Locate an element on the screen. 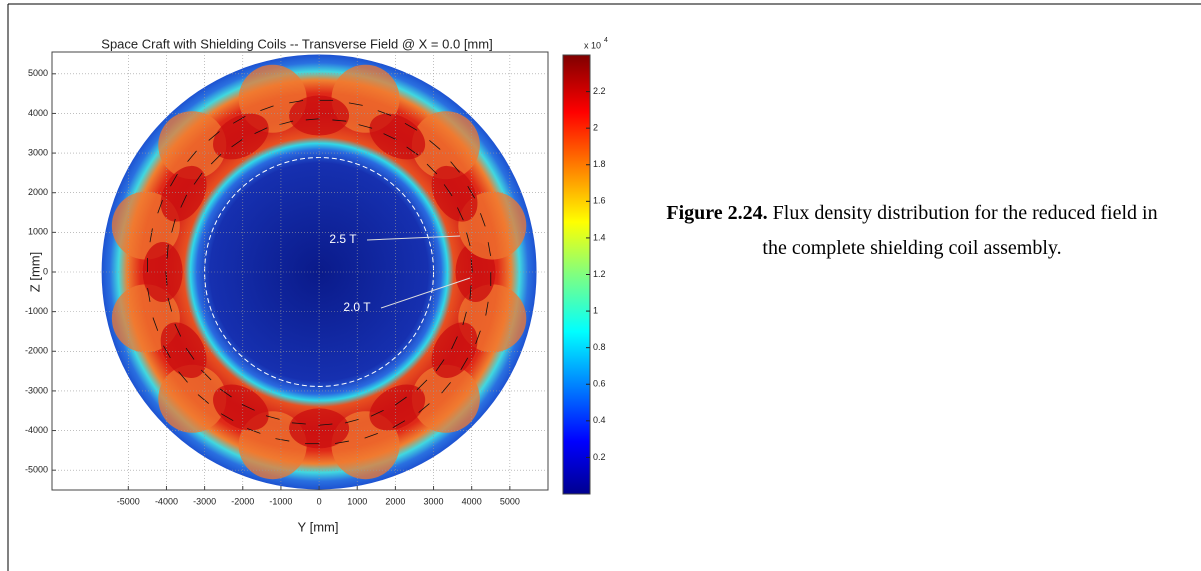 Image resolution: width=1201 pixels, height=571 pixels. x-axis-label: Y [mm] is located at coordinates (318, 526).